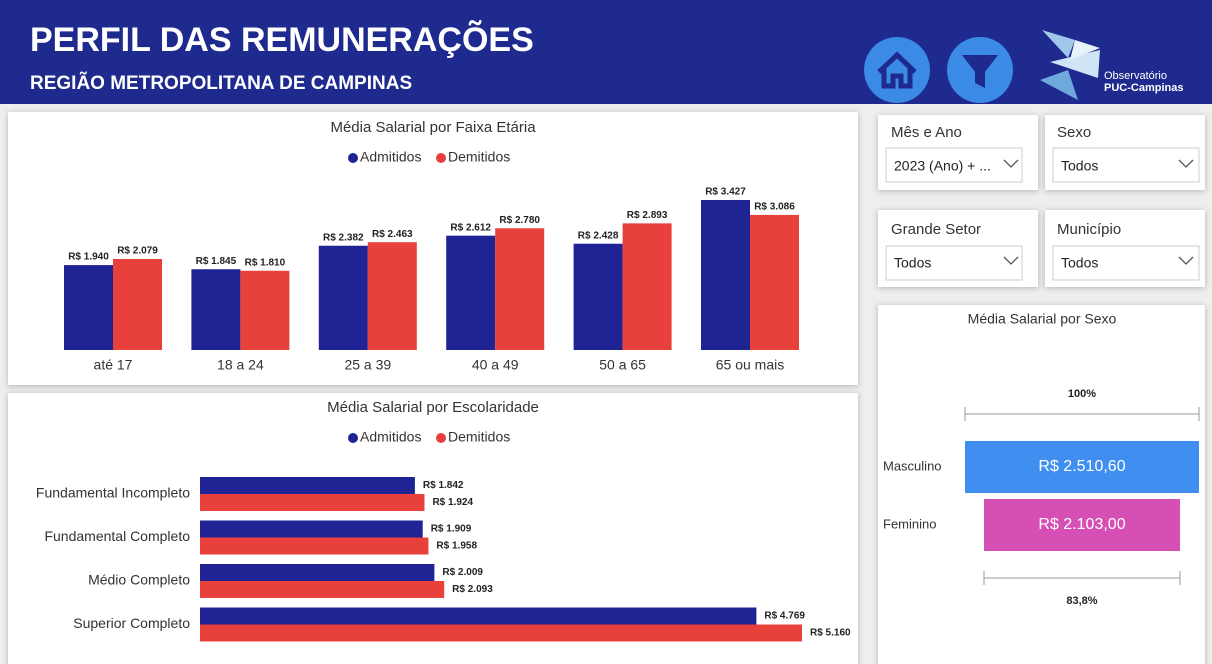 Image resolution: width=1212 pixels, height=664 pixels. Describe the element at coordinates (456, 546) in the screenshot. I see `data-label: R$ 1.958` at that location.